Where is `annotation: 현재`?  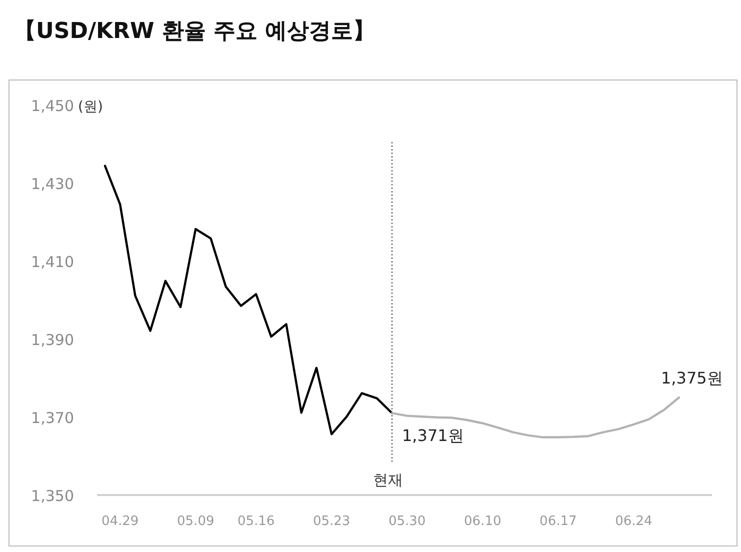
annotation: 현재 is located at coordinates (388, 480).